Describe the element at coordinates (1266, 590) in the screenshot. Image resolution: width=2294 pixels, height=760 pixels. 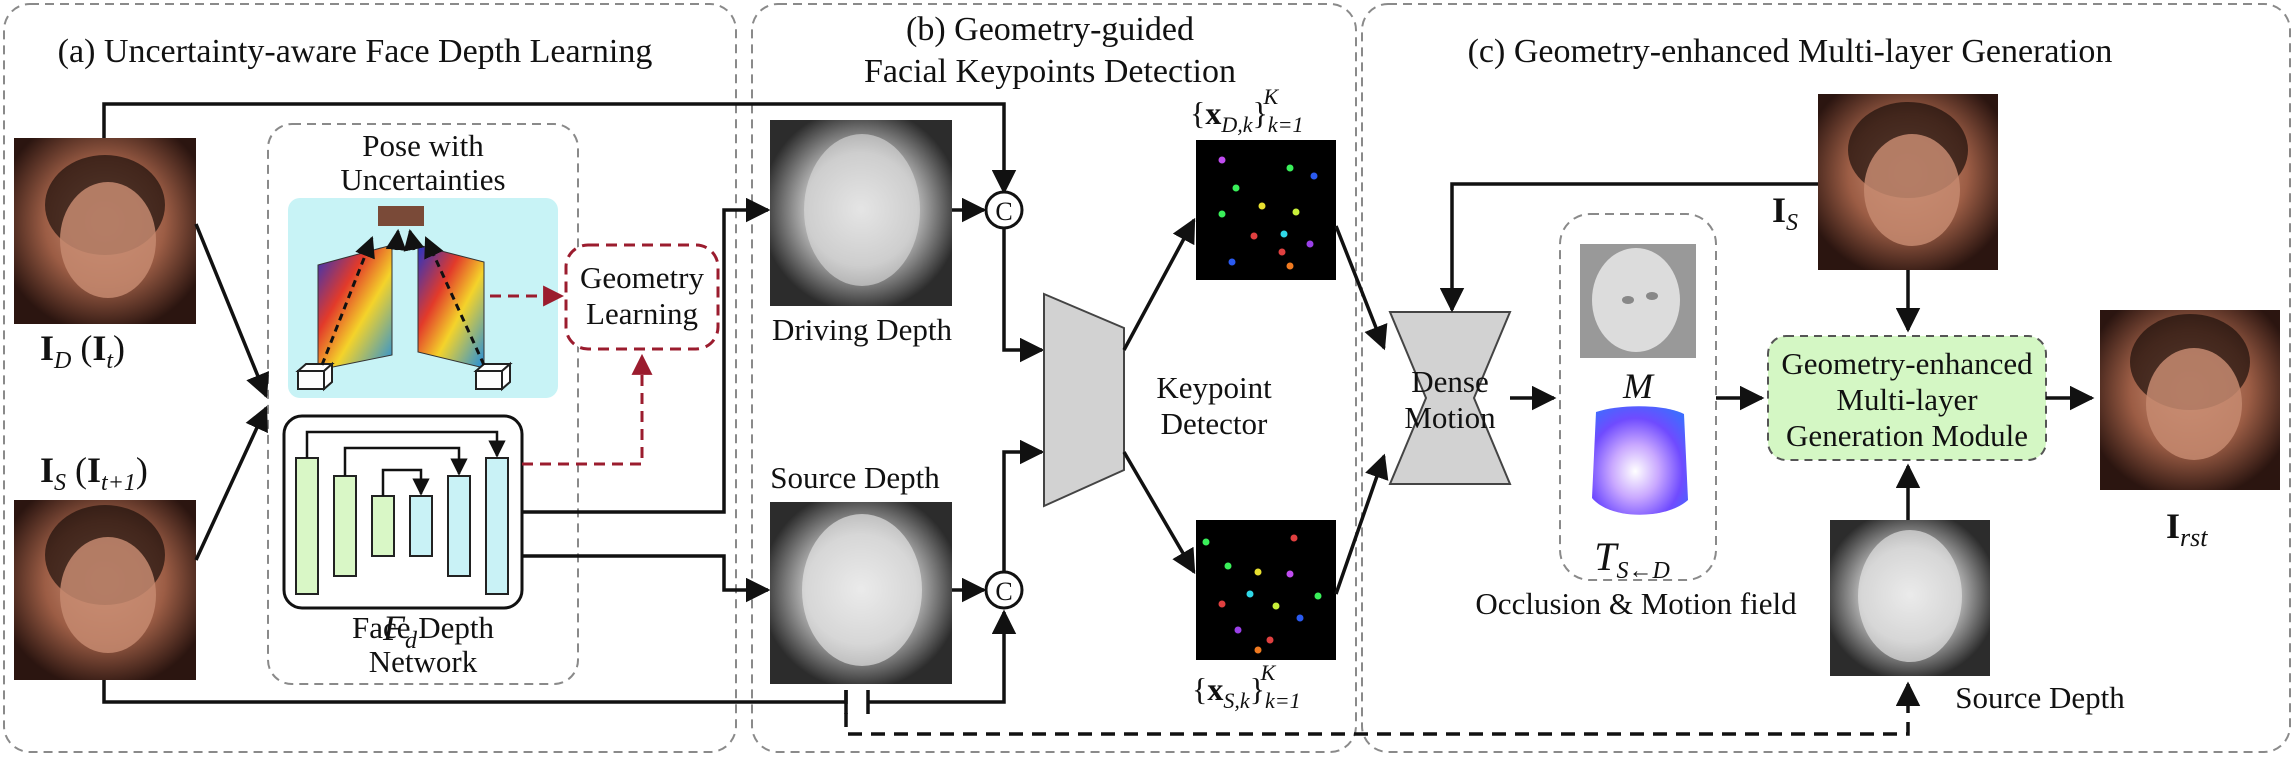
I see `keypoint-map-source` at that location.